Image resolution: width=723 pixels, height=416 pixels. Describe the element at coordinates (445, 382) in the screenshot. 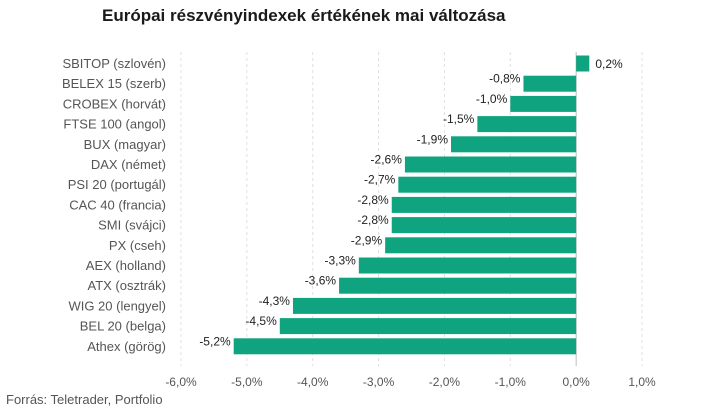

I see `x-tick-label-4: -2,0%` at that location.